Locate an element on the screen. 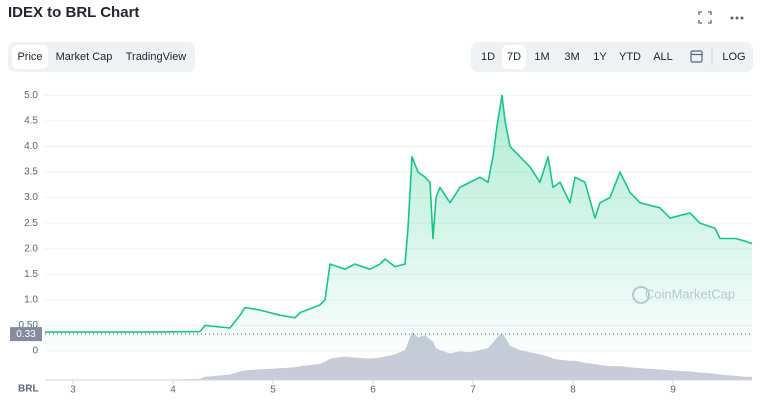 The width and height of the screenshot is (761, 403). x-tick-label: 8 is located at coordinates (573, 390).